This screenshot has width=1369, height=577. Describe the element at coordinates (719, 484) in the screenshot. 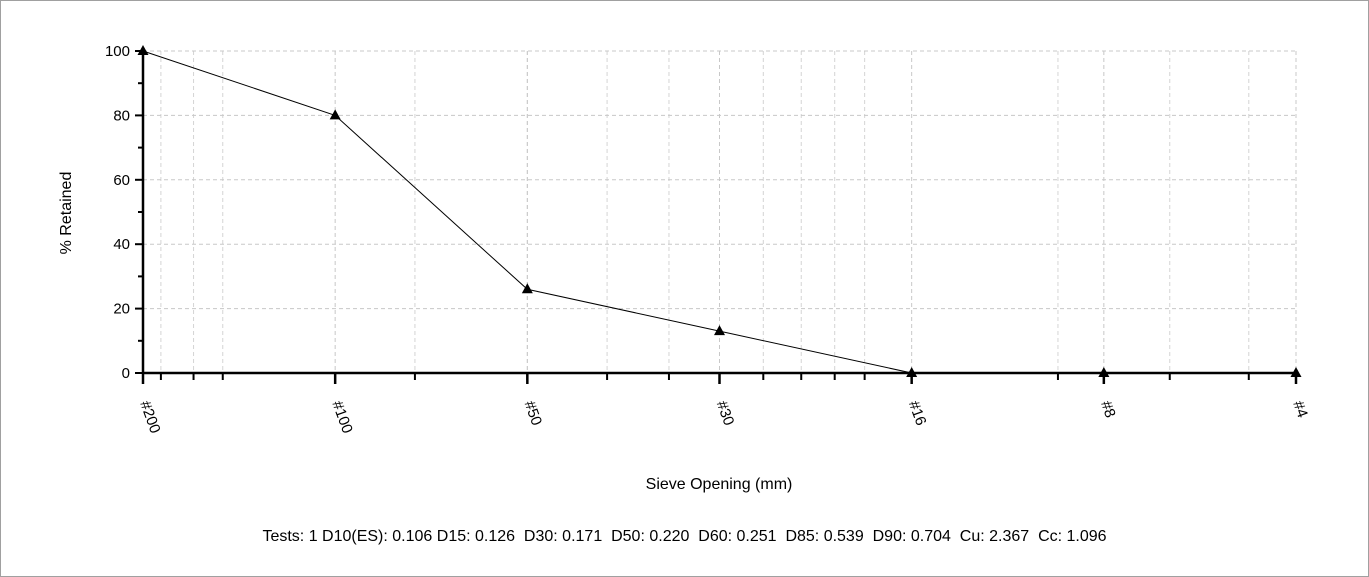

I see `x-axis-title: Sieve Opening (mm)` at that location.